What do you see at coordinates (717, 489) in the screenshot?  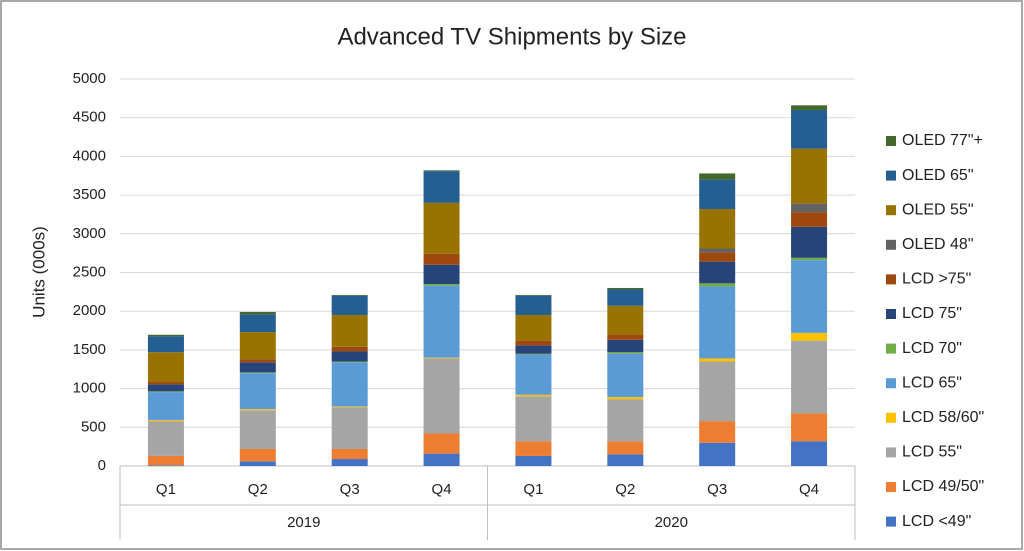 I see `x-tick-label: Q3` at bounding box center [717, 489].